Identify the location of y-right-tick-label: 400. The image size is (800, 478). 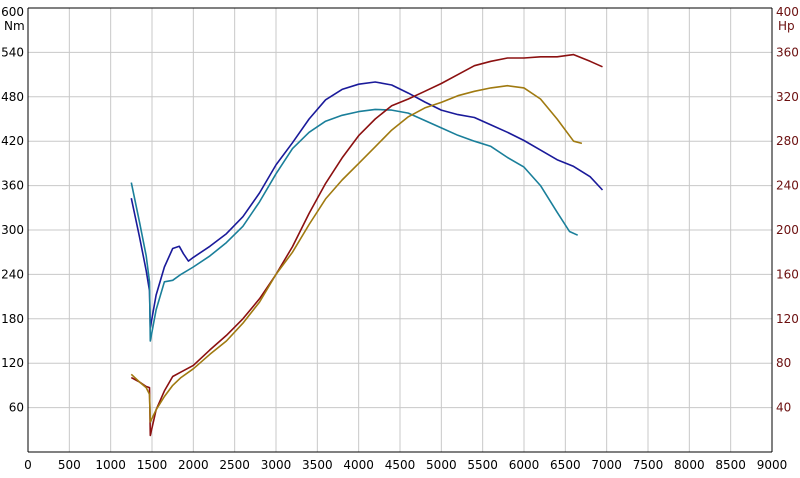
(787, 12).